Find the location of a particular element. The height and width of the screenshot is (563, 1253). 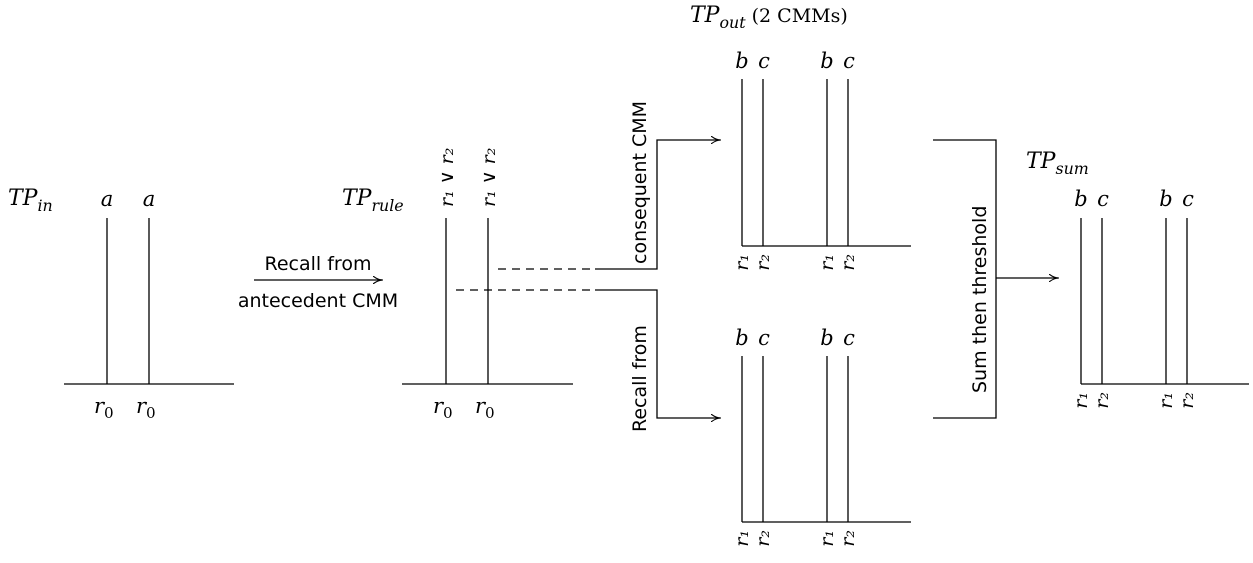

tp-in-title: TPin is located at coordinates (30, 200).